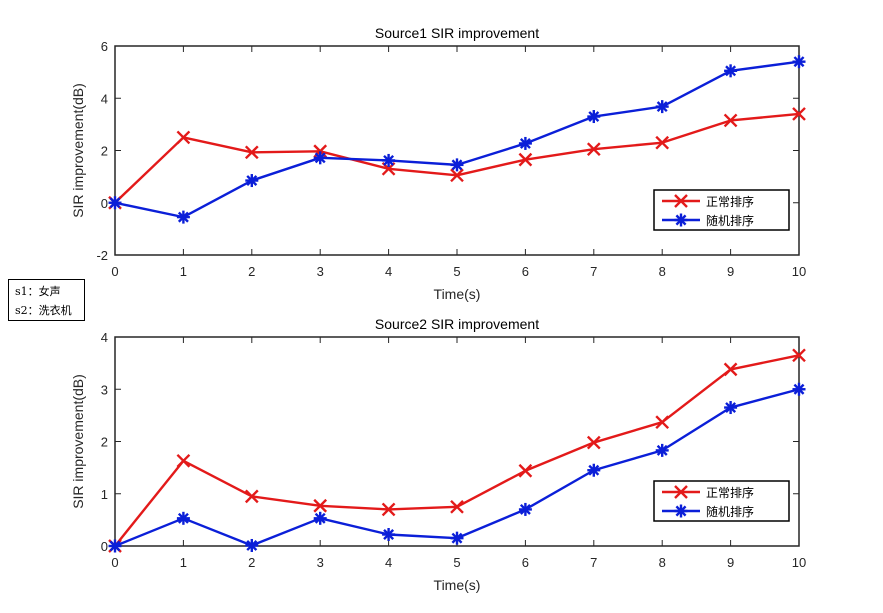 This screenshot has height=613, width=883. I want to click on y-tick-label: 1, so click(104, 494).